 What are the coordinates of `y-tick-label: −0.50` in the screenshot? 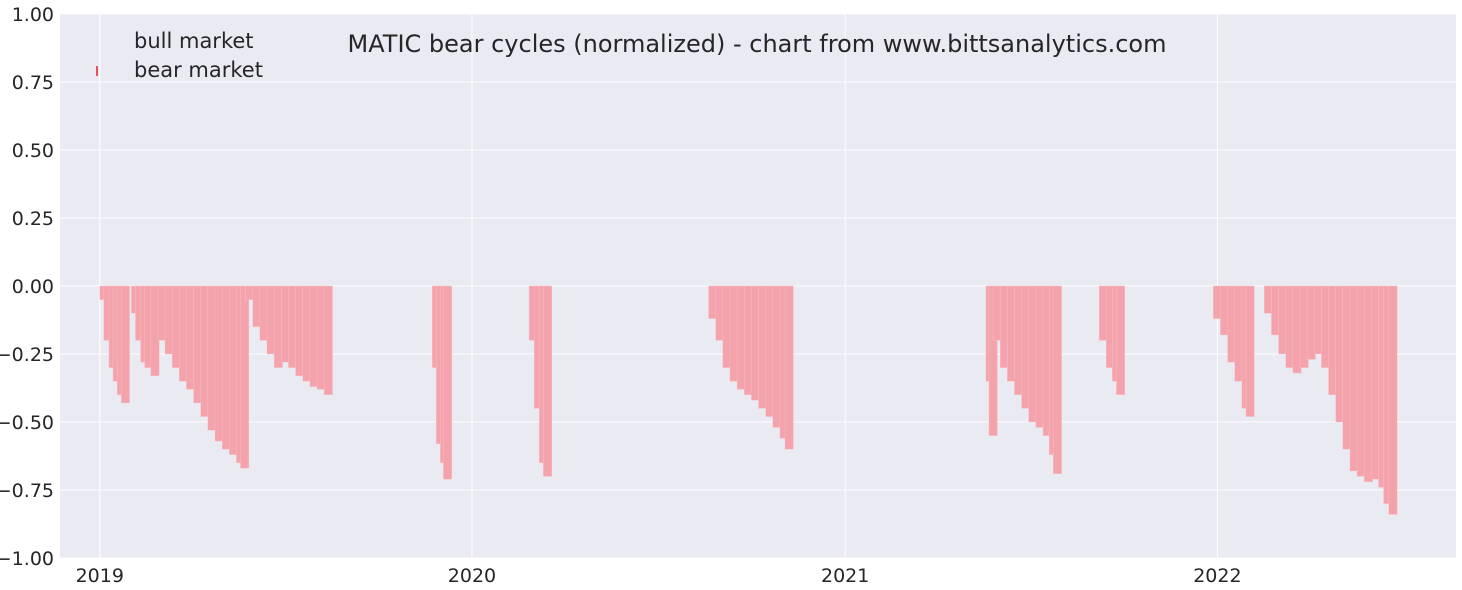 It's located at (27, 423).